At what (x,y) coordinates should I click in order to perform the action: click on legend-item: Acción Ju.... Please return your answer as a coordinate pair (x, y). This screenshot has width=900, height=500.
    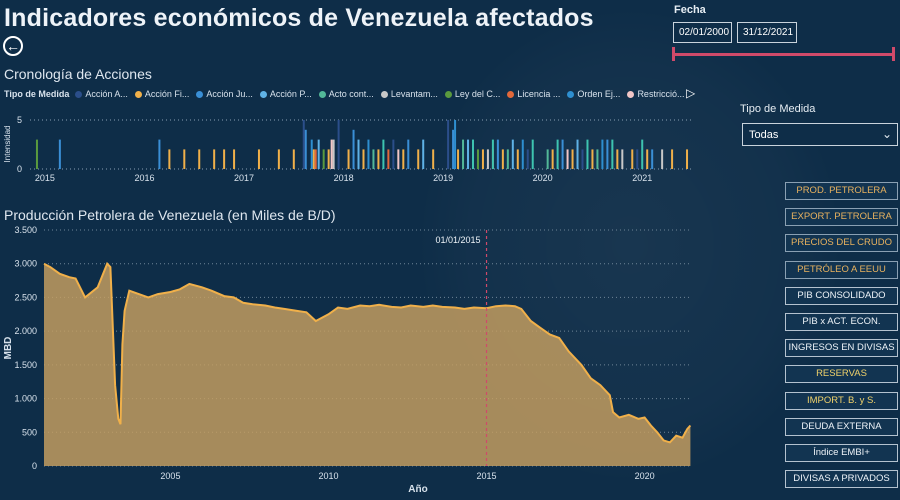
    Looking at the image, I should click on (224, 94).